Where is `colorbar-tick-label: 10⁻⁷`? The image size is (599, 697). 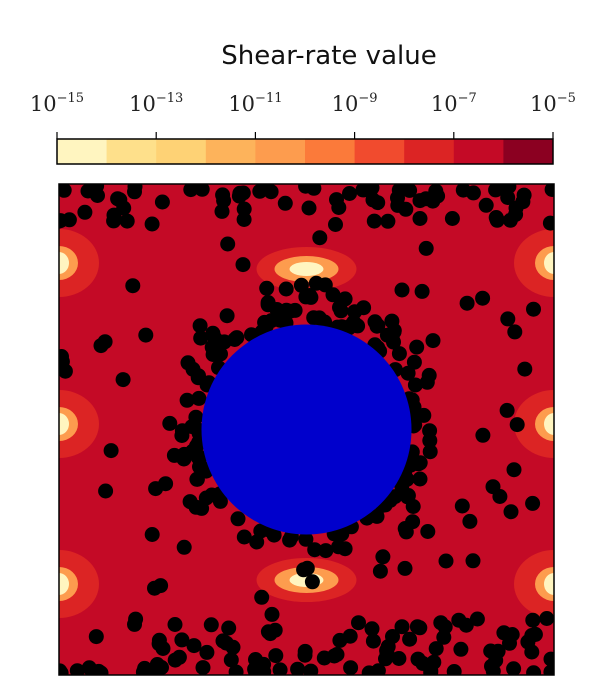
colorbar-tick-label: 10⁻⁷ is located at coordinates (454, 103).